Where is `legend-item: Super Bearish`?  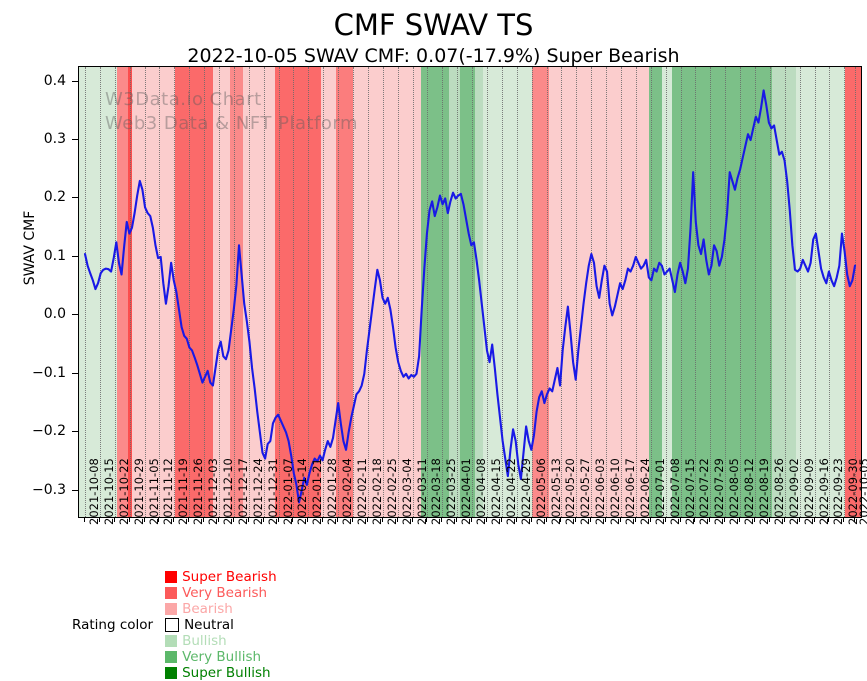
legend-item: Super Bearish is located at coordinates (221, 577).